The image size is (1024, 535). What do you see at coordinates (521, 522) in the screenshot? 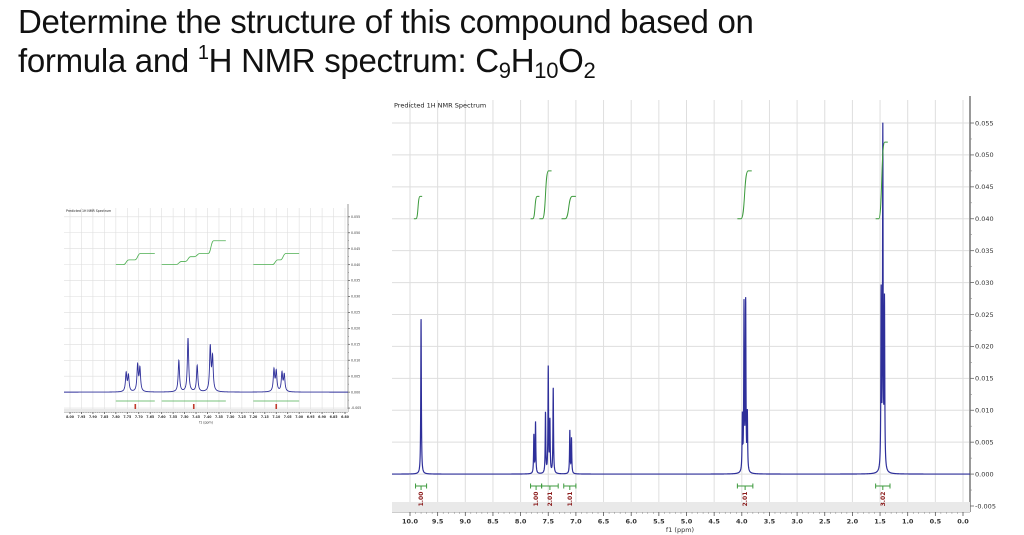
I see `x-tick-label: 8.0` at bounding box center [521, 522].